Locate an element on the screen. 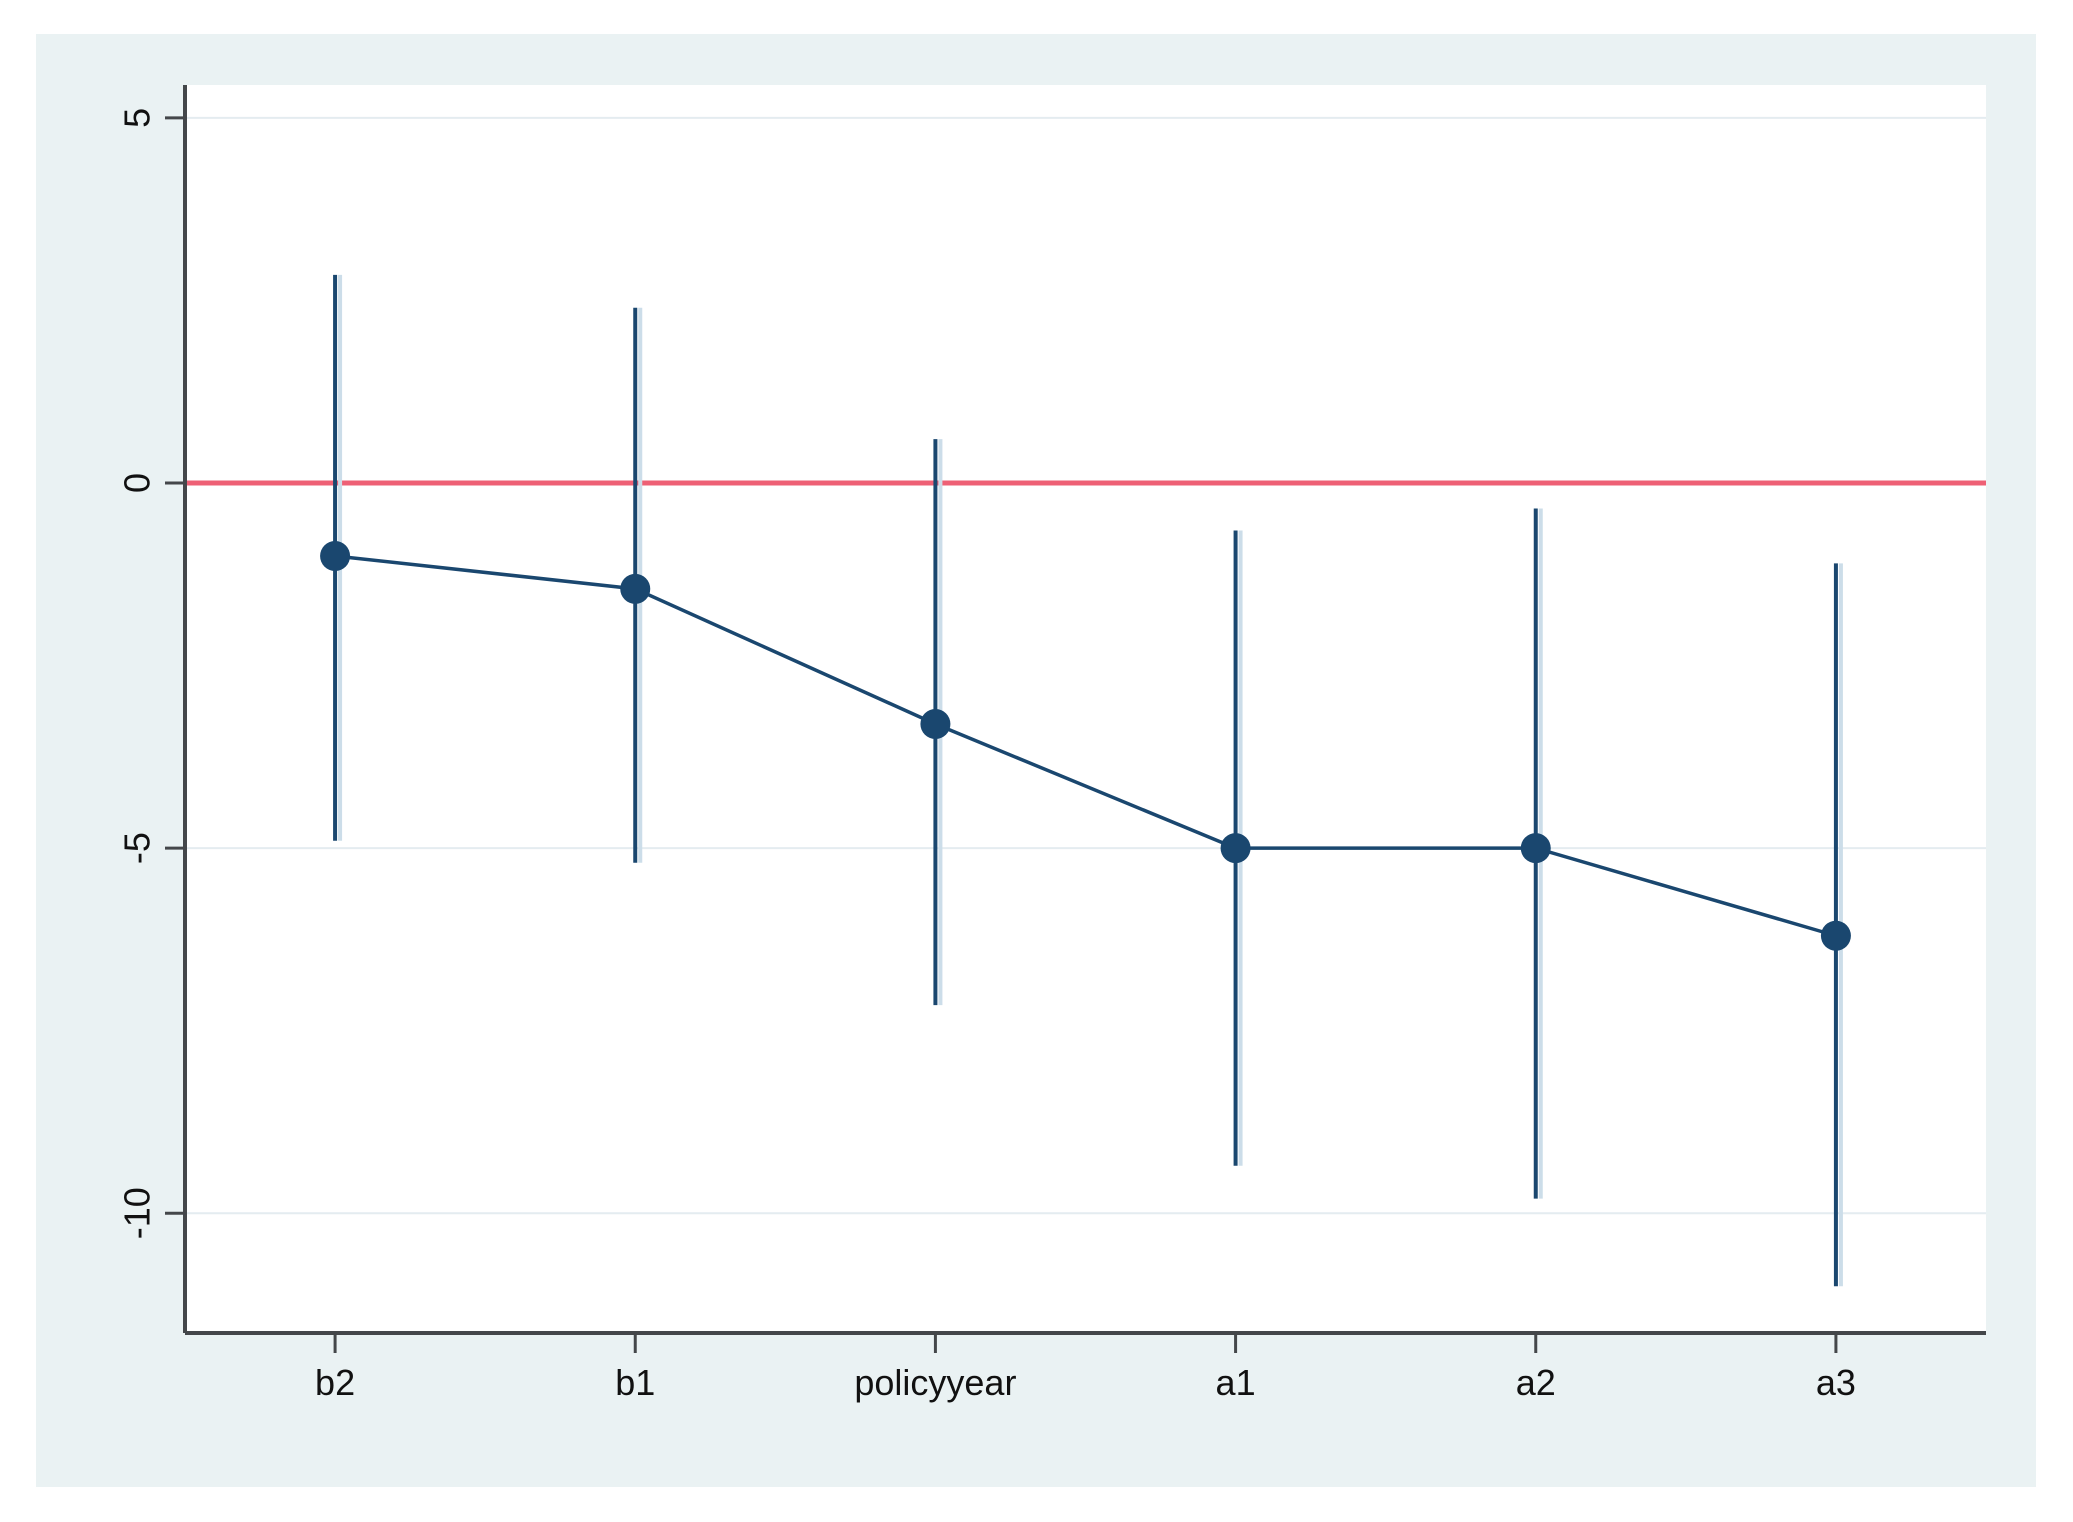 This screenshot has height=1522, width=2073. y-tick-label: -10 is located at coordinates (137, 1213).